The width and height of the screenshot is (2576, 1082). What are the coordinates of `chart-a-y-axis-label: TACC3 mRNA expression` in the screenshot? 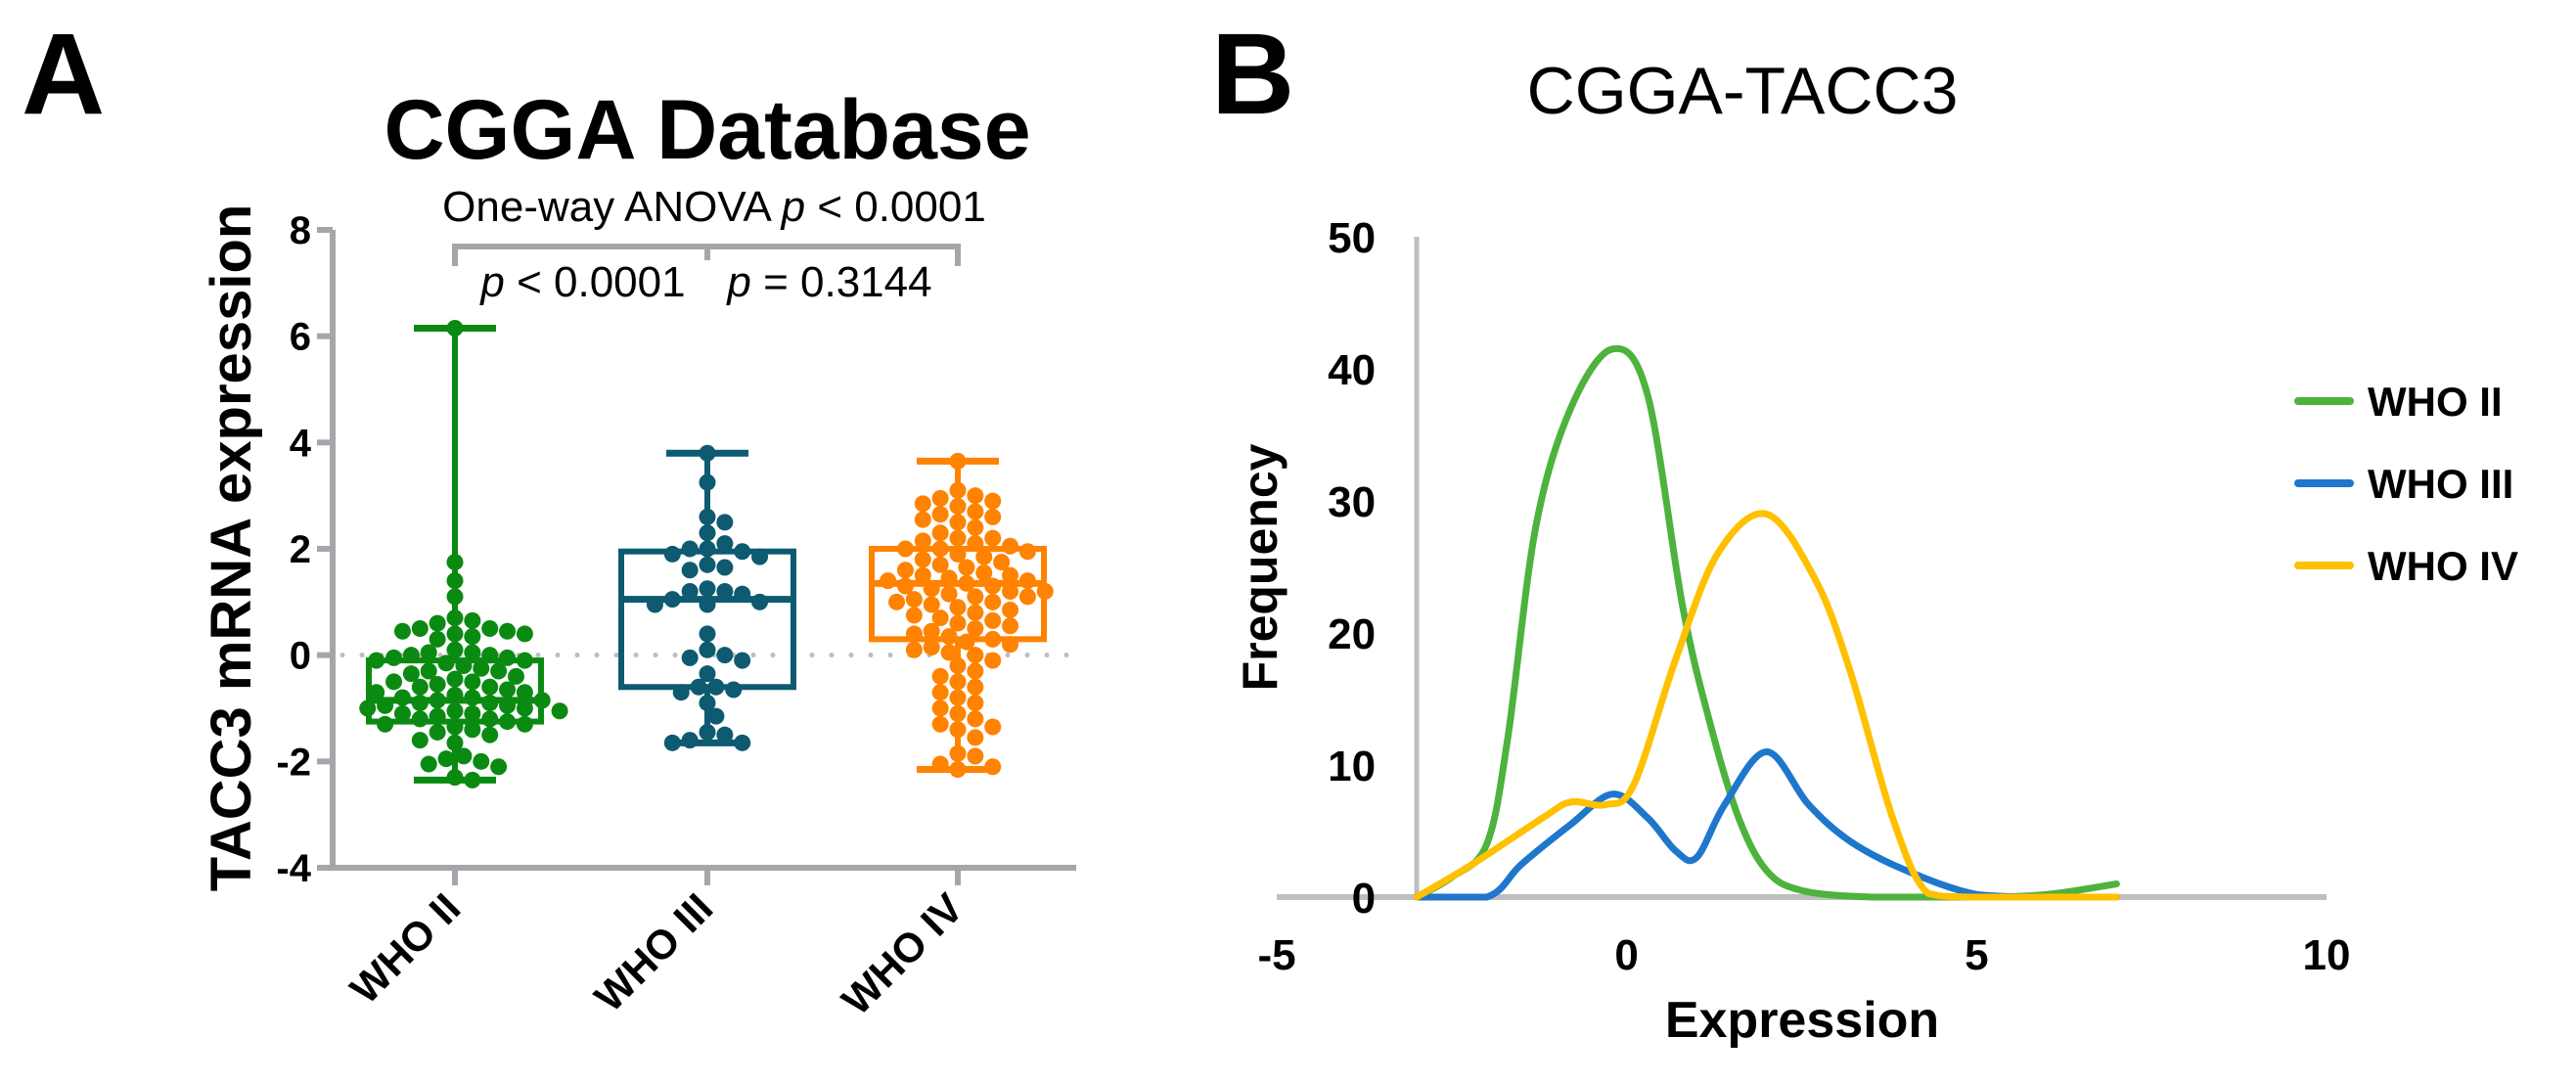 It's located at (231, 548).